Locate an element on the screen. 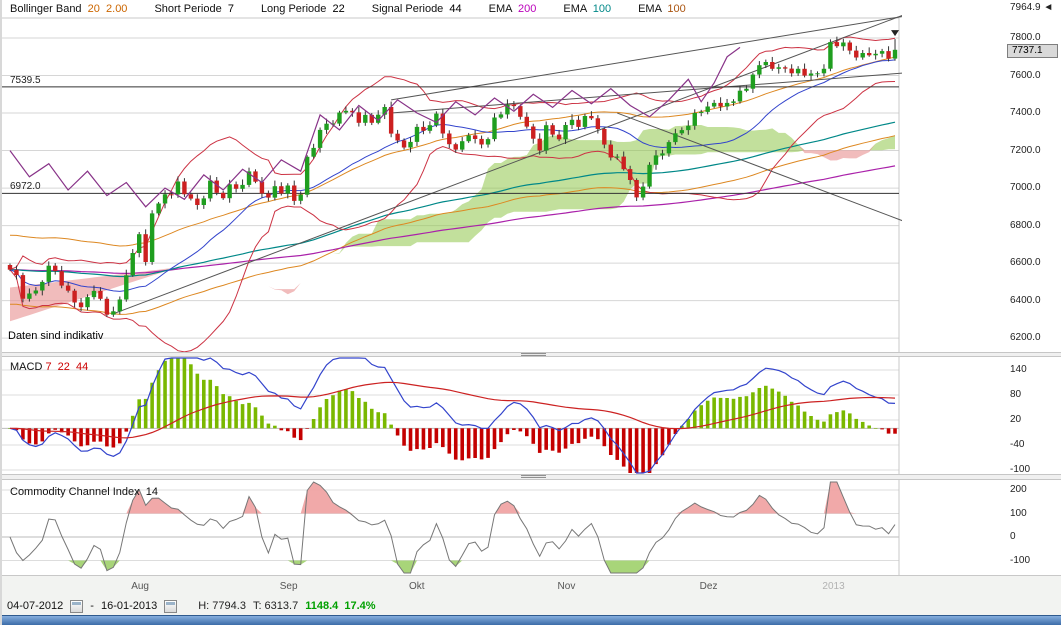 The height and width of the screenshot is (625, 1061). month-label-Sep: Sep is located at coordinates (288, 586).